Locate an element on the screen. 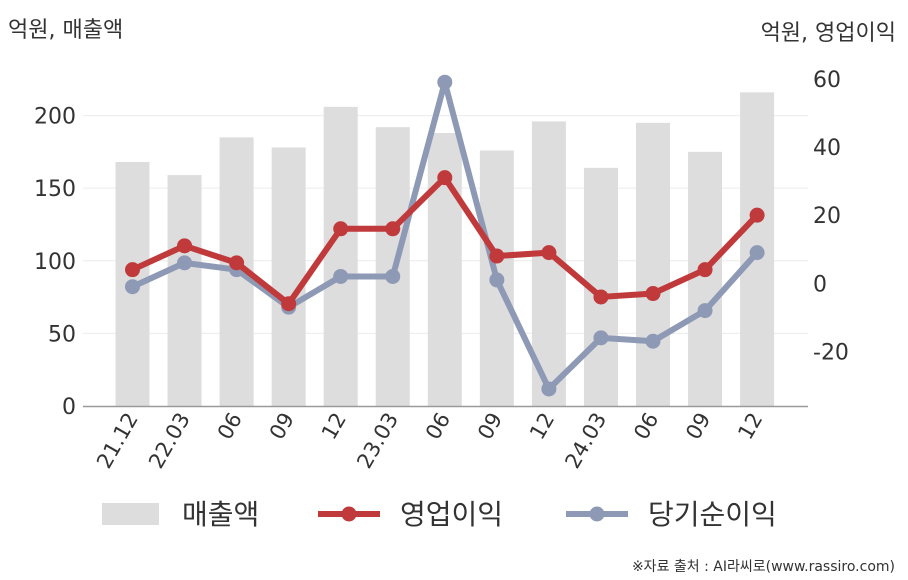 The width and height of the screenshot is (908, 580). source-note: ※자료 출처 : AI라씨로(www.rassiro.com) is located at coordinates (763, 567).